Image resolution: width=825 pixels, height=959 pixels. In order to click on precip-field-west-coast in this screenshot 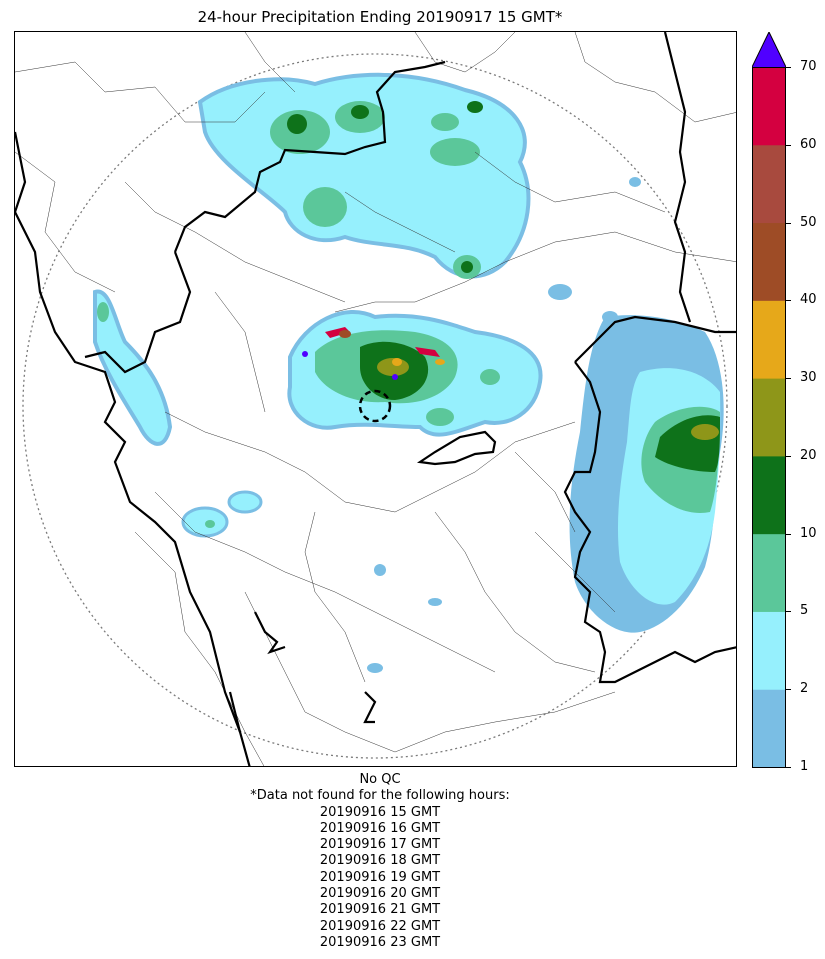, I will do `click(178, 413)`.